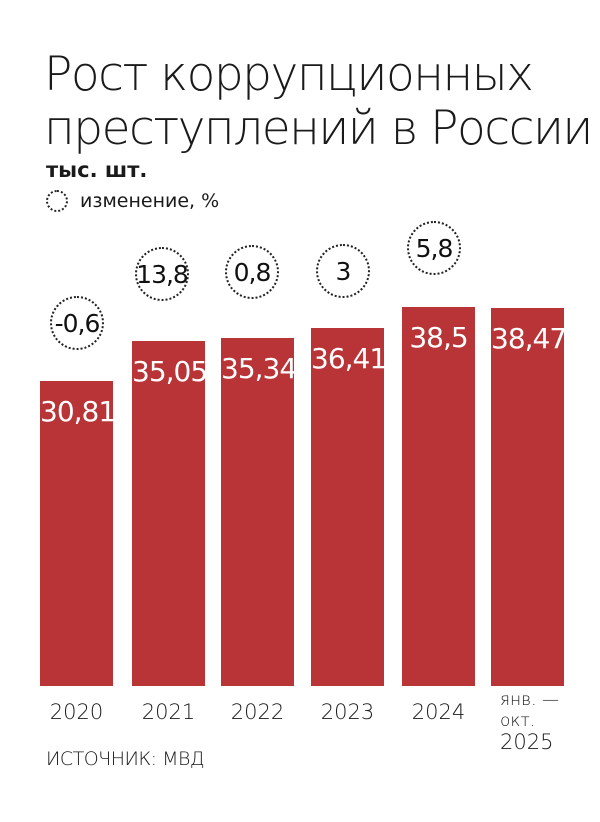  I want to click on unit-label: тыс. шт., so click(97, 170).